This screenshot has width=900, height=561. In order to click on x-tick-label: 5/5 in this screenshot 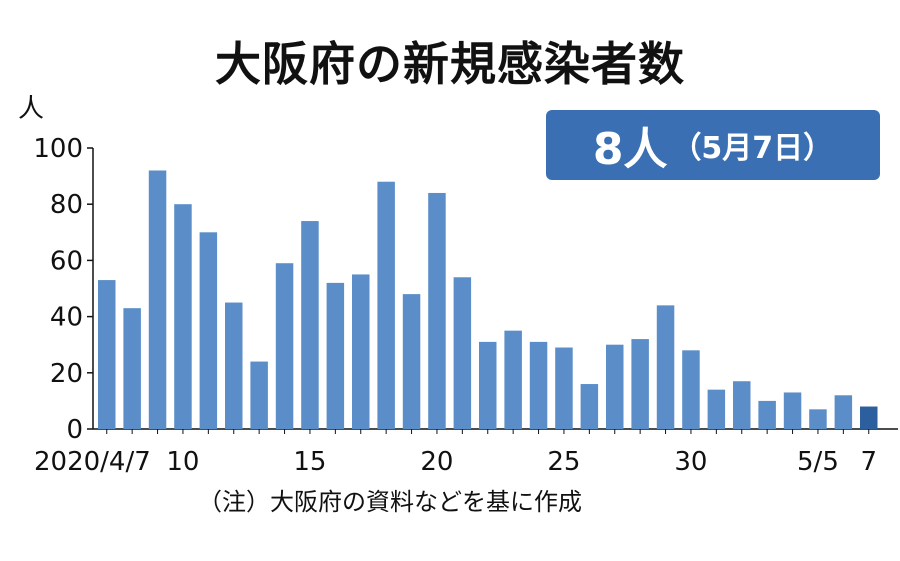, I will do `click(818, 462)`.